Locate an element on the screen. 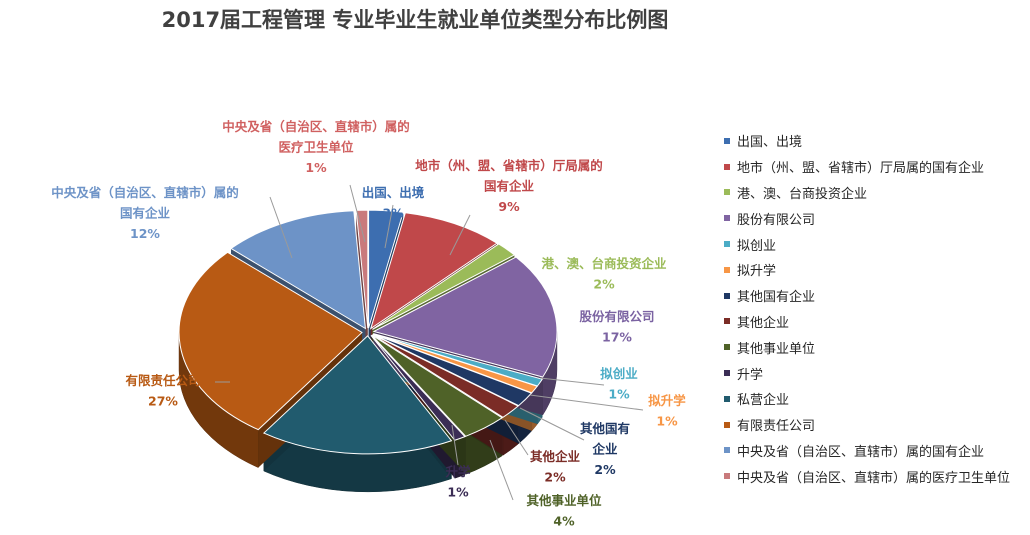 This screenshot has height=535, width=1030. slice-股份有限公司 is located at coordinates (465, 317).